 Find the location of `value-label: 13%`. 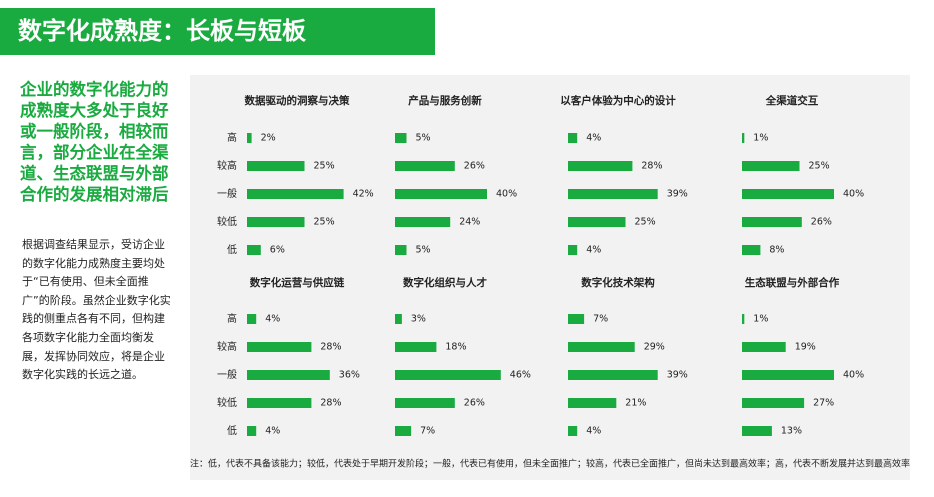

value-label: 13% is located at coordinates (791, 431).